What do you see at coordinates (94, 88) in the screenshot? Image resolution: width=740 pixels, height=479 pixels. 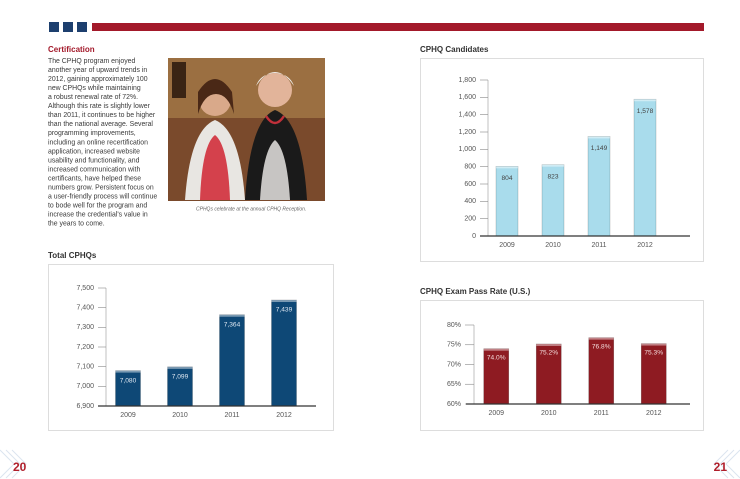 I see `body-line: new CPHQs while maintaining` at bounding box center [94, 88].